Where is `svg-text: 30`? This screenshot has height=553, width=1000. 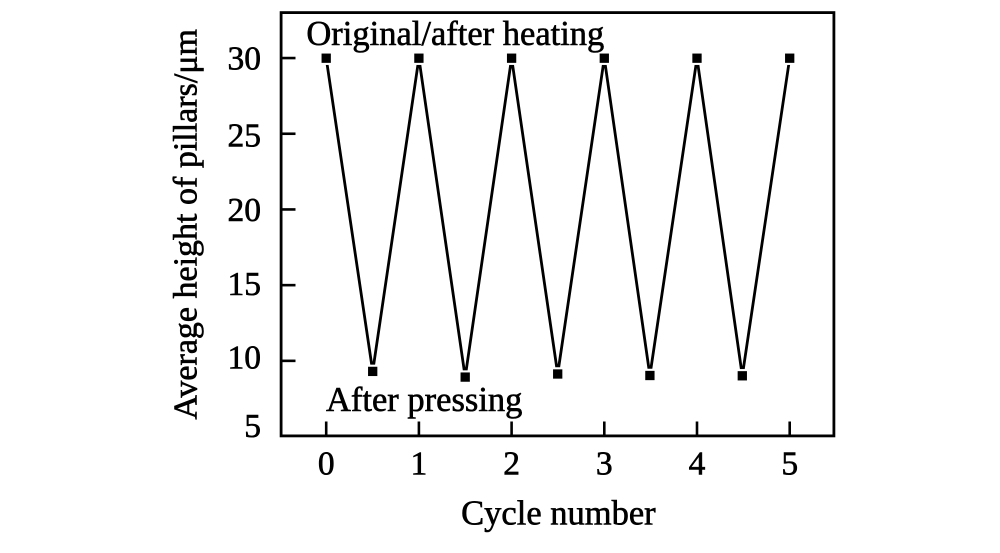
svg-text: 30 is located at coordinates (245, 58).